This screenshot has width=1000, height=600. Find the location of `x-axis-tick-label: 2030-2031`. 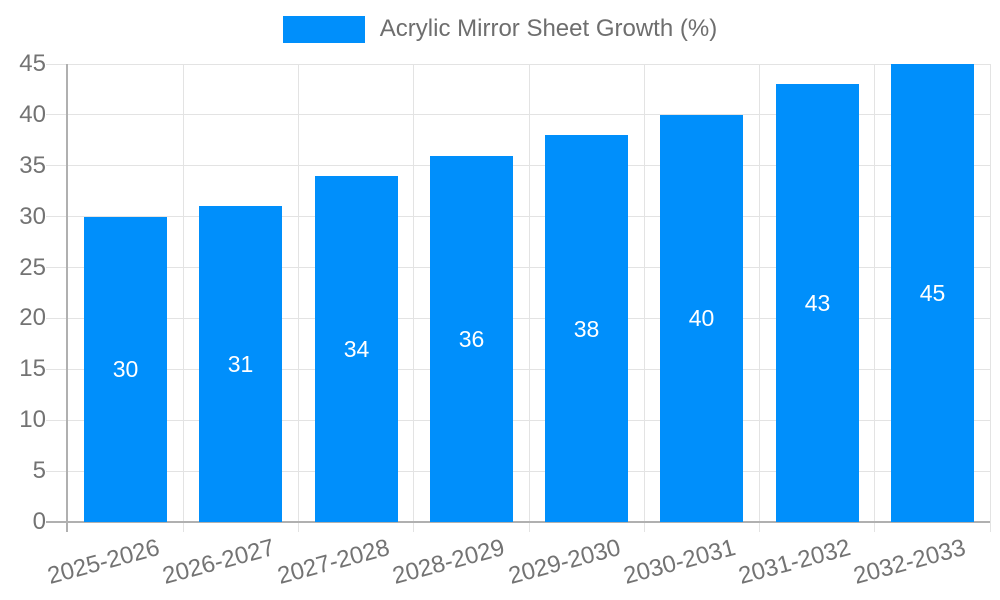

x-axis-tick-label: 2030-2031 is located at coordinates (679, 562).